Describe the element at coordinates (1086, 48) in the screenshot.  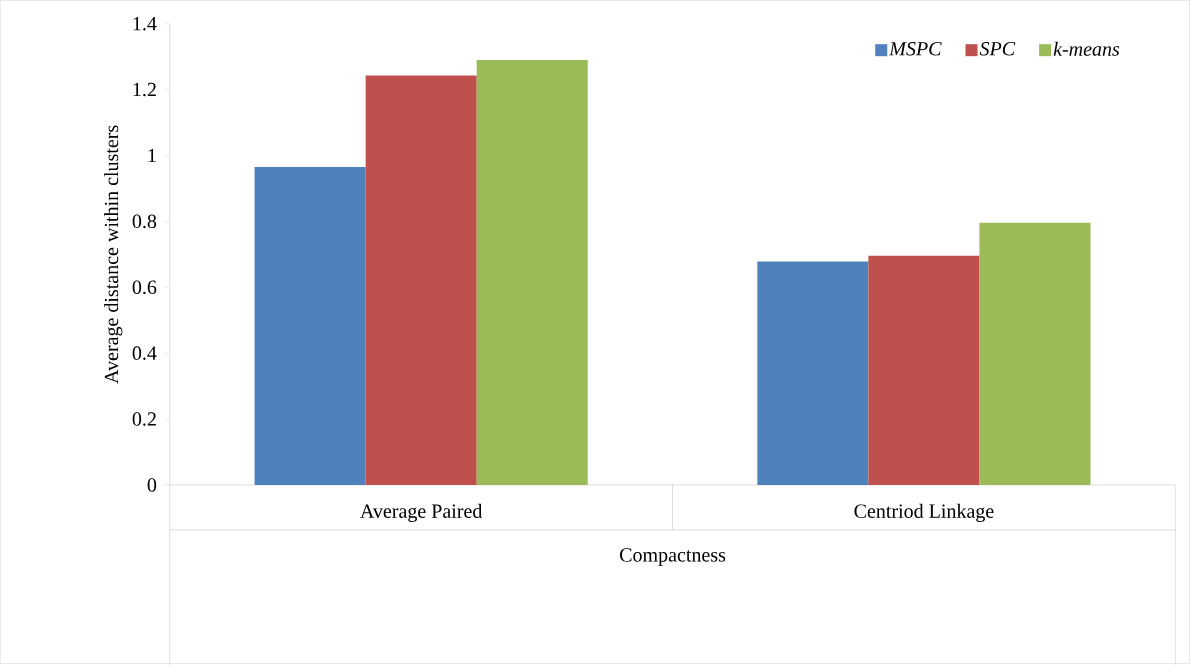
I see `legend-label: k-means` at that location.